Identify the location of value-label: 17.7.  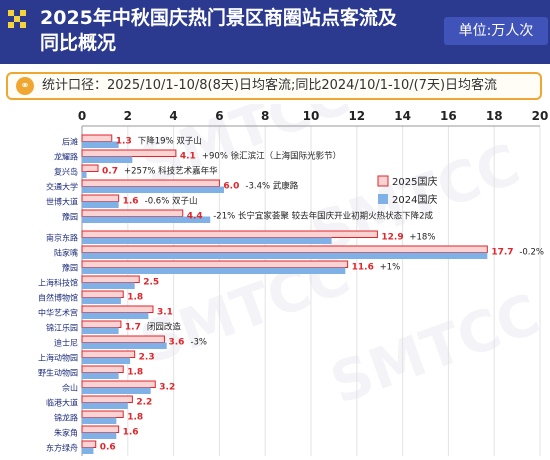
(502, 253).